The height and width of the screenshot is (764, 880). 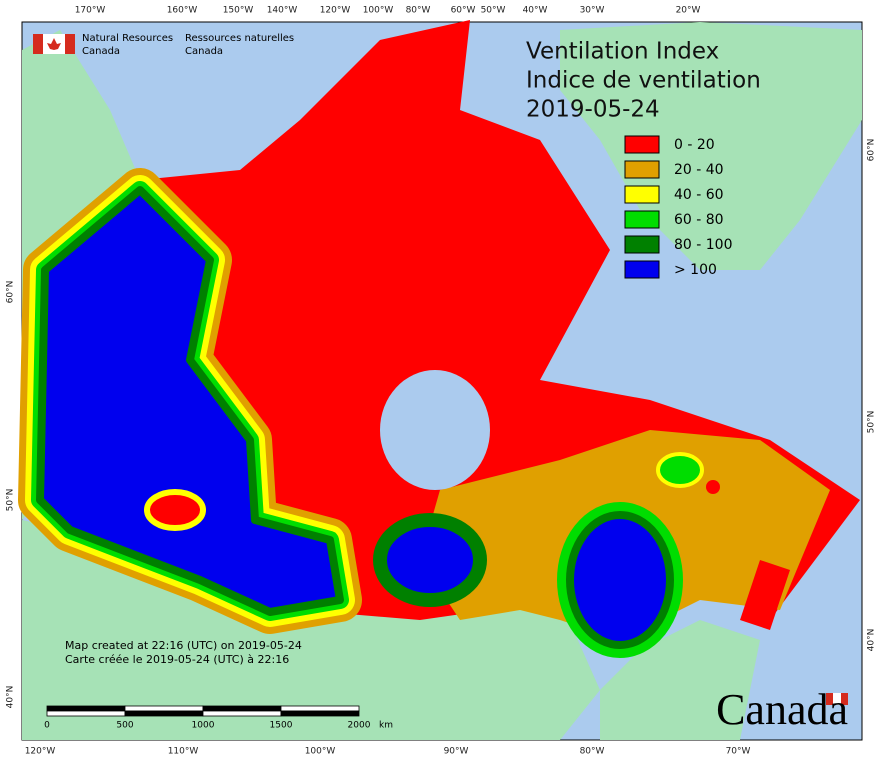 What do you see at coordinates (592, 11) in the screenshot?
I see `longitude-label: 30°W` at bounding box center [592, 11].